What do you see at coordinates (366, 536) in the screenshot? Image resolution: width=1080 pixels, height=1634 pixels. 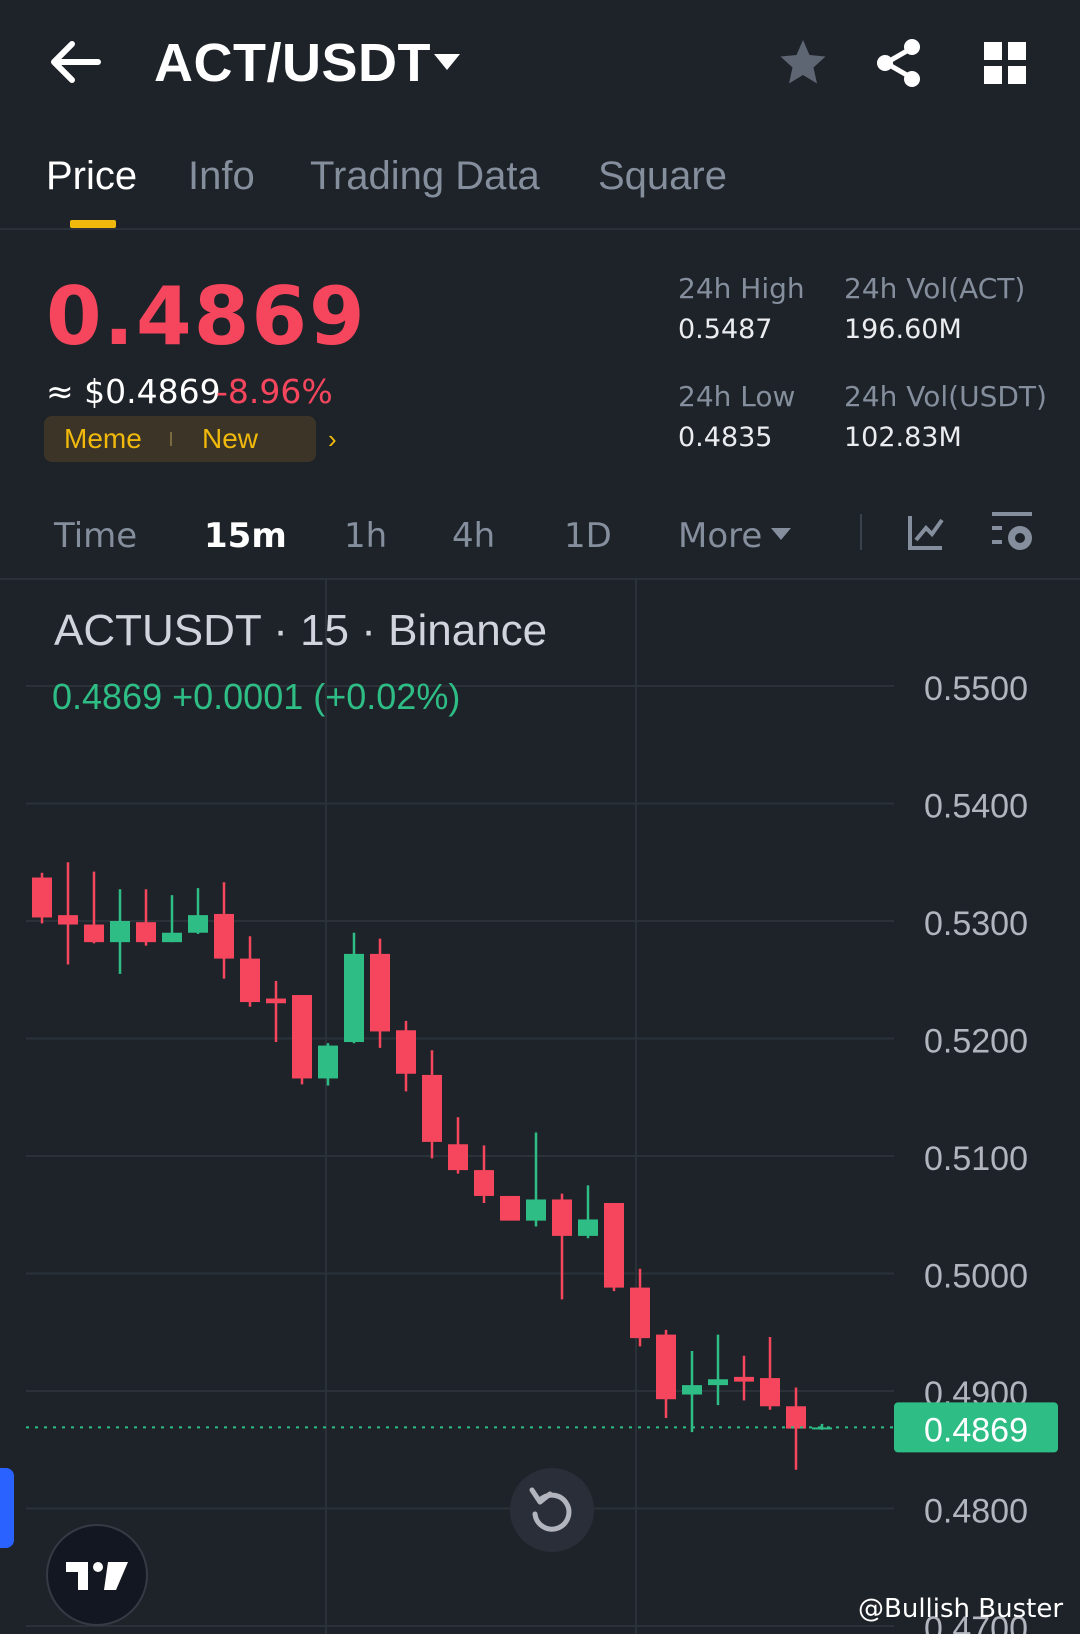 I see `interval-1h: 1h` at bounding box center [366, 536].